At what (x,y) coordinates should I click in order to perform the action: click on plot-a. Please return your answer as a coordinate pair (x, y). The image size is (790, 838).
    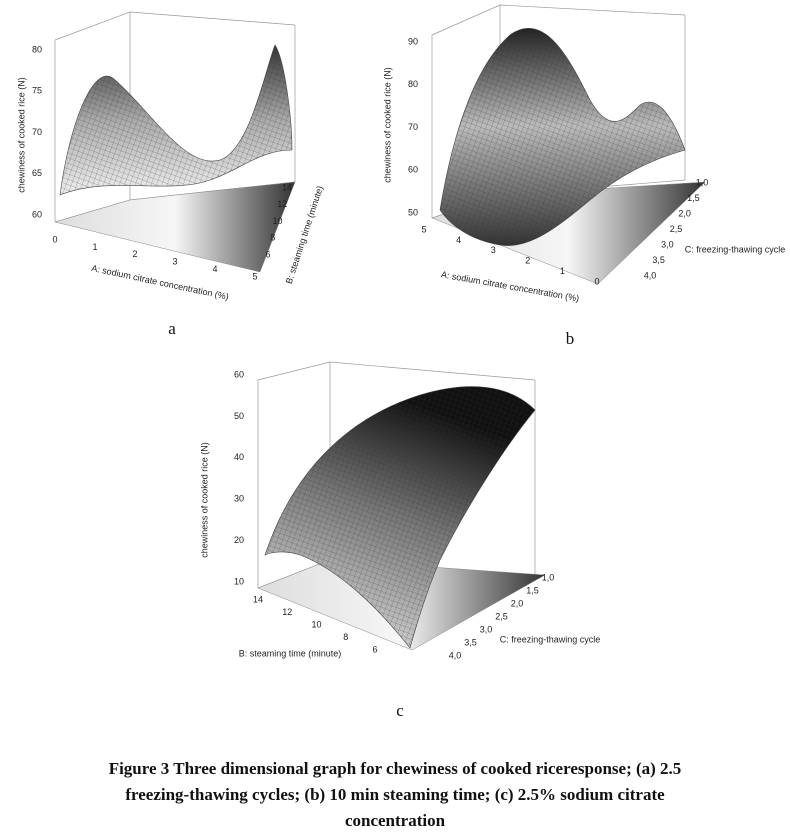
    Looking at the image, I should click on (175, 142).